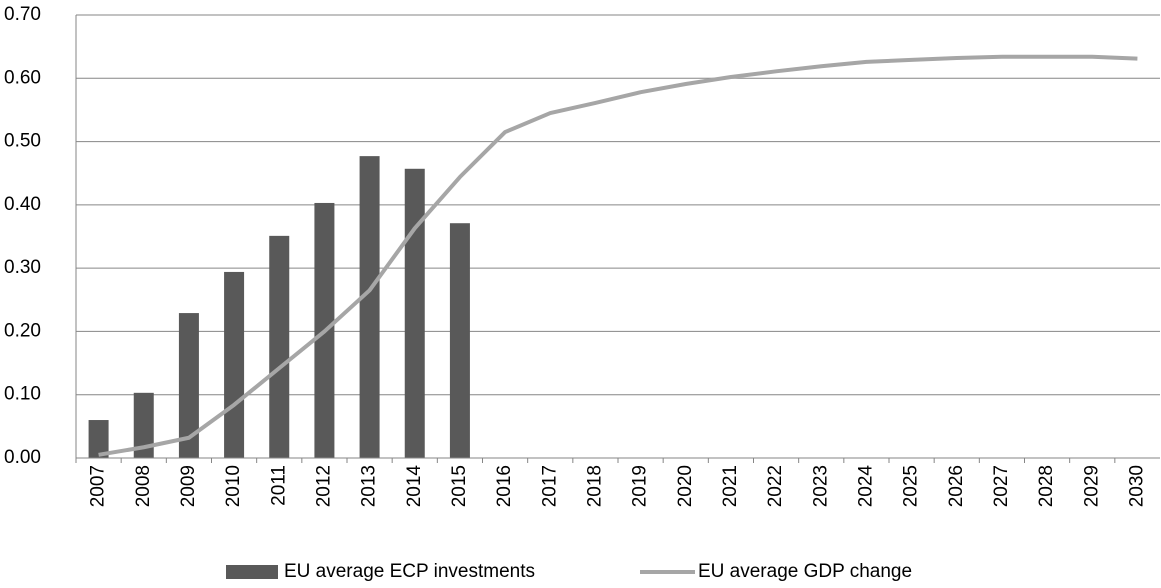  What do you see at coordinates (1046, 486) in the screenshot?
I see `x-tick-label: 2028` at bounding box center [1046, 486].